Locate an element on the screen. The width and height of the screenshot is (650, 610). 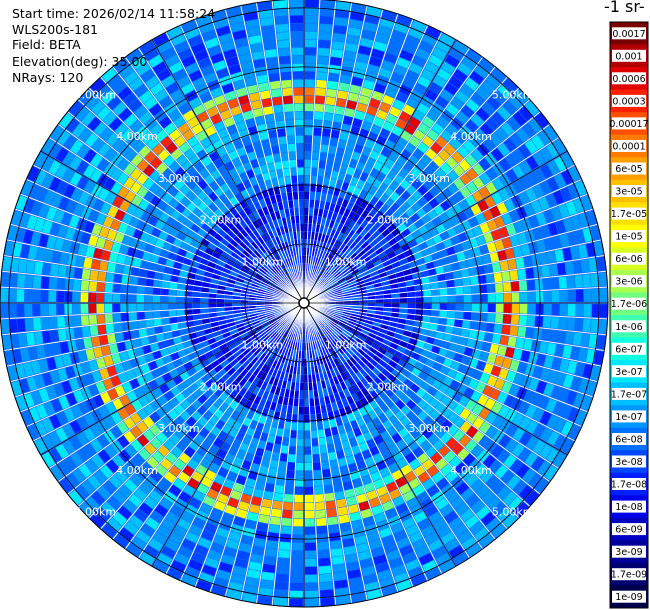
range-label: 1.00km is located at coordinates (346, 261).